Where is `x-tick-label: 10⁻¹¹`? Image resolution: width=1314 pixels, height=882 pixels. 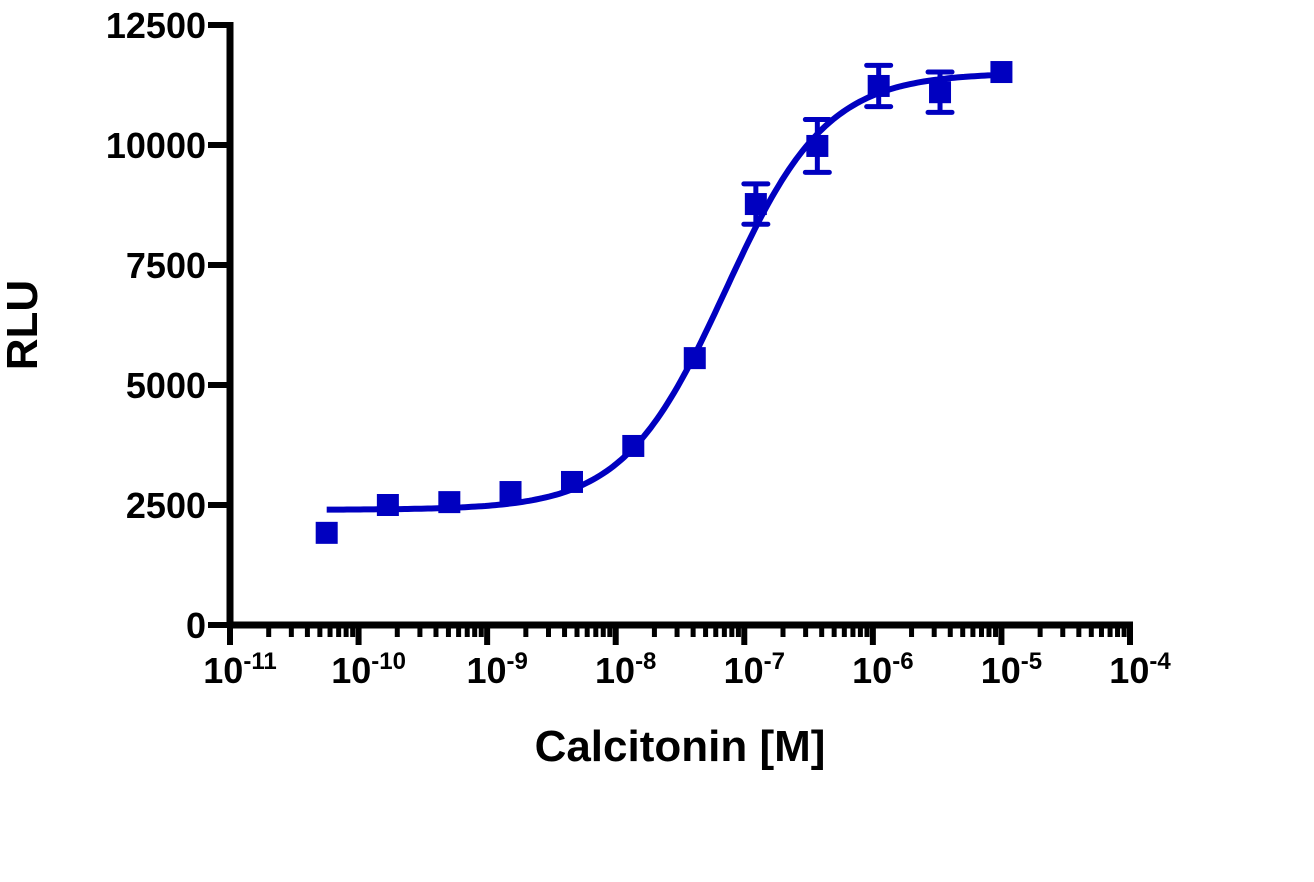
x-tick-label: 10⁻¹¹ is located at coordinates (239, 669).